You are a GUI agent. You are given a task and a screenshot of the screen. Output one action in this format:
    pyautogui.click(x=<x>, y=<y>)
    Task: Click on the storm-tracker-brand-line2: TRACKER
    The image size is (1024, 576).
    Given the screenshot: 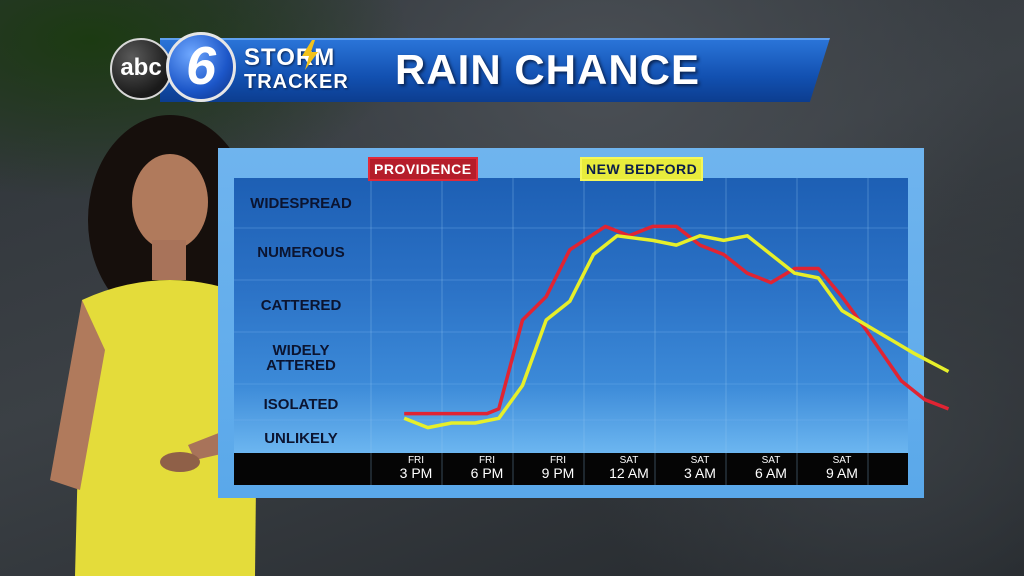 What is the action you would take?
    pyautogui.click(x=296, y=82)
    